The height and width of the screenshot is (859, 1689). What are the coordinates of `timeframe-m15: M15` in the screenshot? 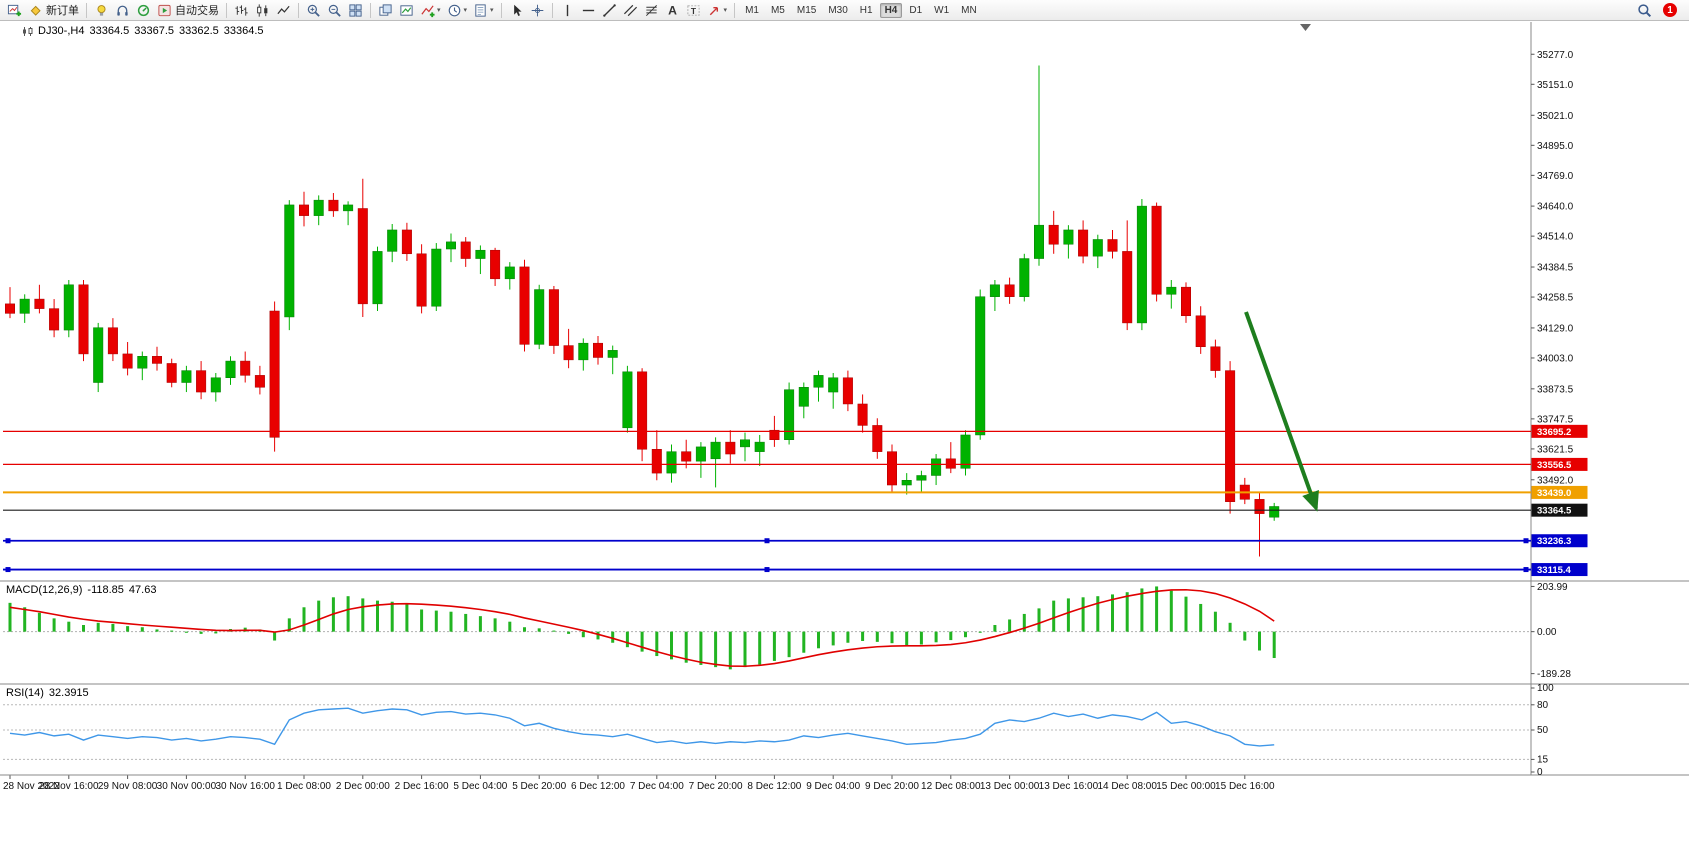 It's located at (806, 10).